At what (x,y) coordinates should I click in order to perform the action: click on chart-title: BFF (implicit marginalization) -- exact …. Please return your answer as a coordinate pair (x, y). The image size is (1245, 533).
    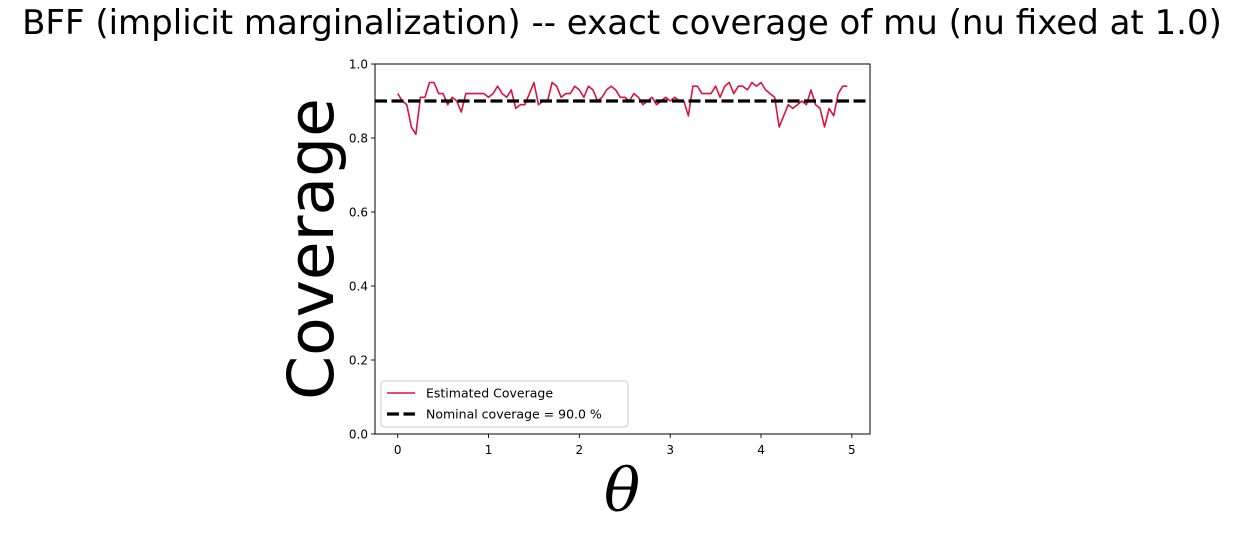
    Looking at the image, I should click on (622, 23).